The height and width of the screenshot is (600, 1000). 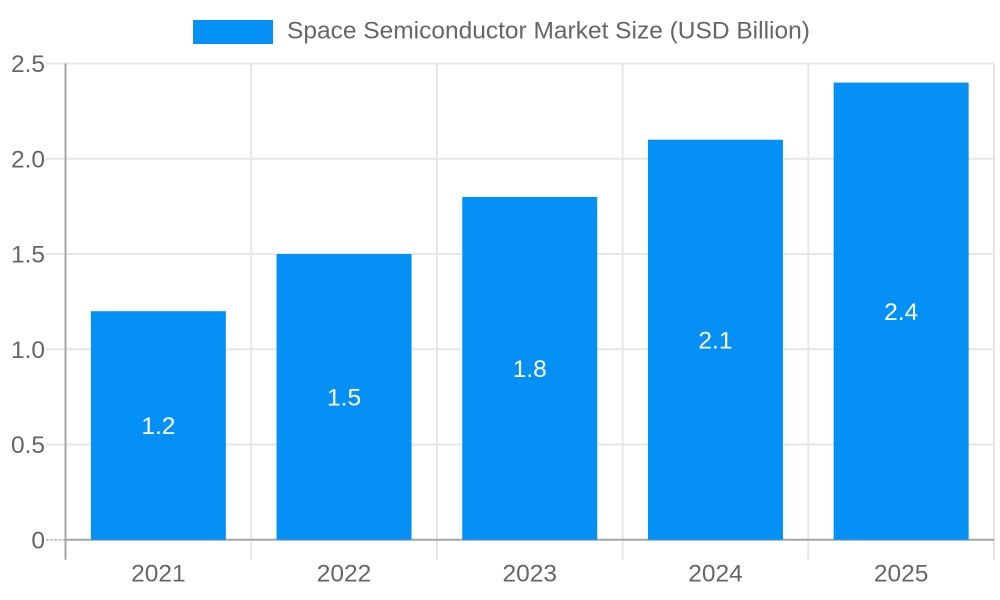 I want to click on svg-text: 1.0, so click(x=28, y=350).